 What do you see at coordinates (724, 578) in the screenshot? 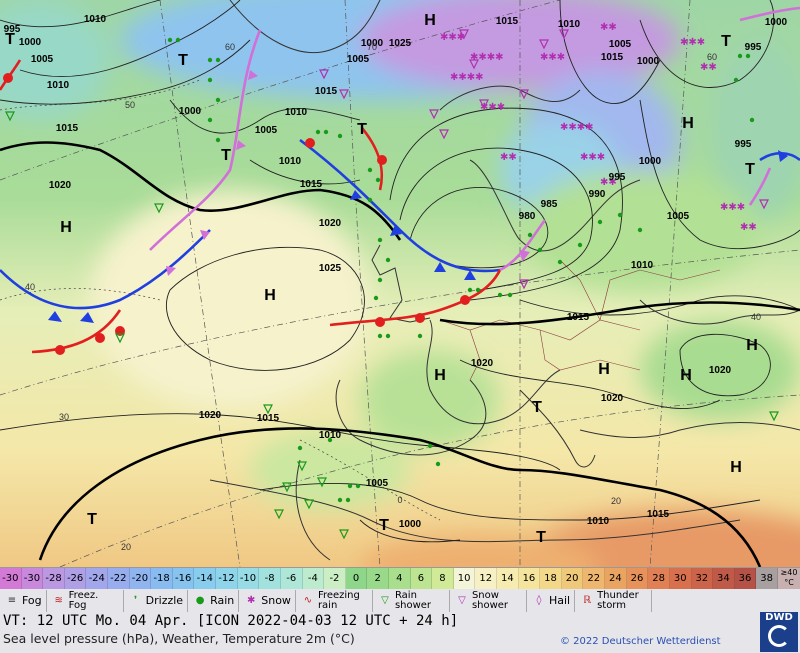
I see `scale-cell: 34` at bounding box center [724, 578].